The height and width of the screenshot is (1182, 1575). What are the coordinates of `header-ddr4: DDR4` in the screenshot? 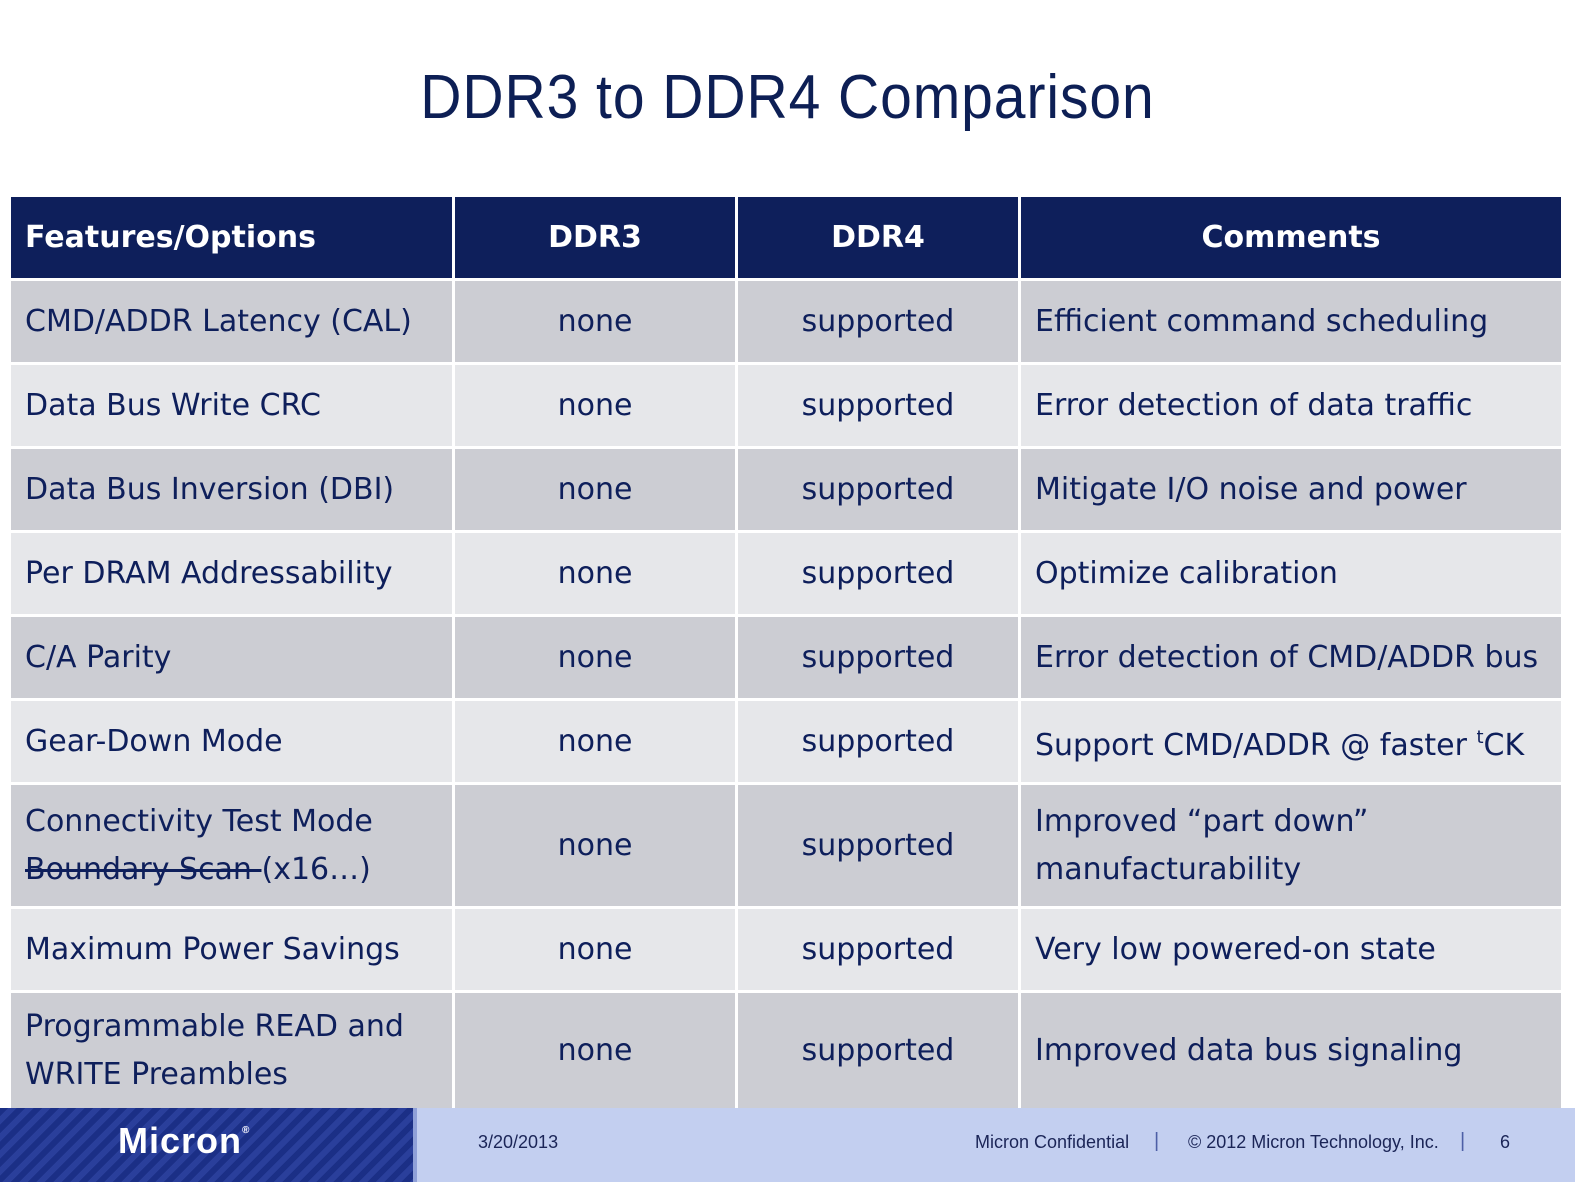 It's located at (878, 237).